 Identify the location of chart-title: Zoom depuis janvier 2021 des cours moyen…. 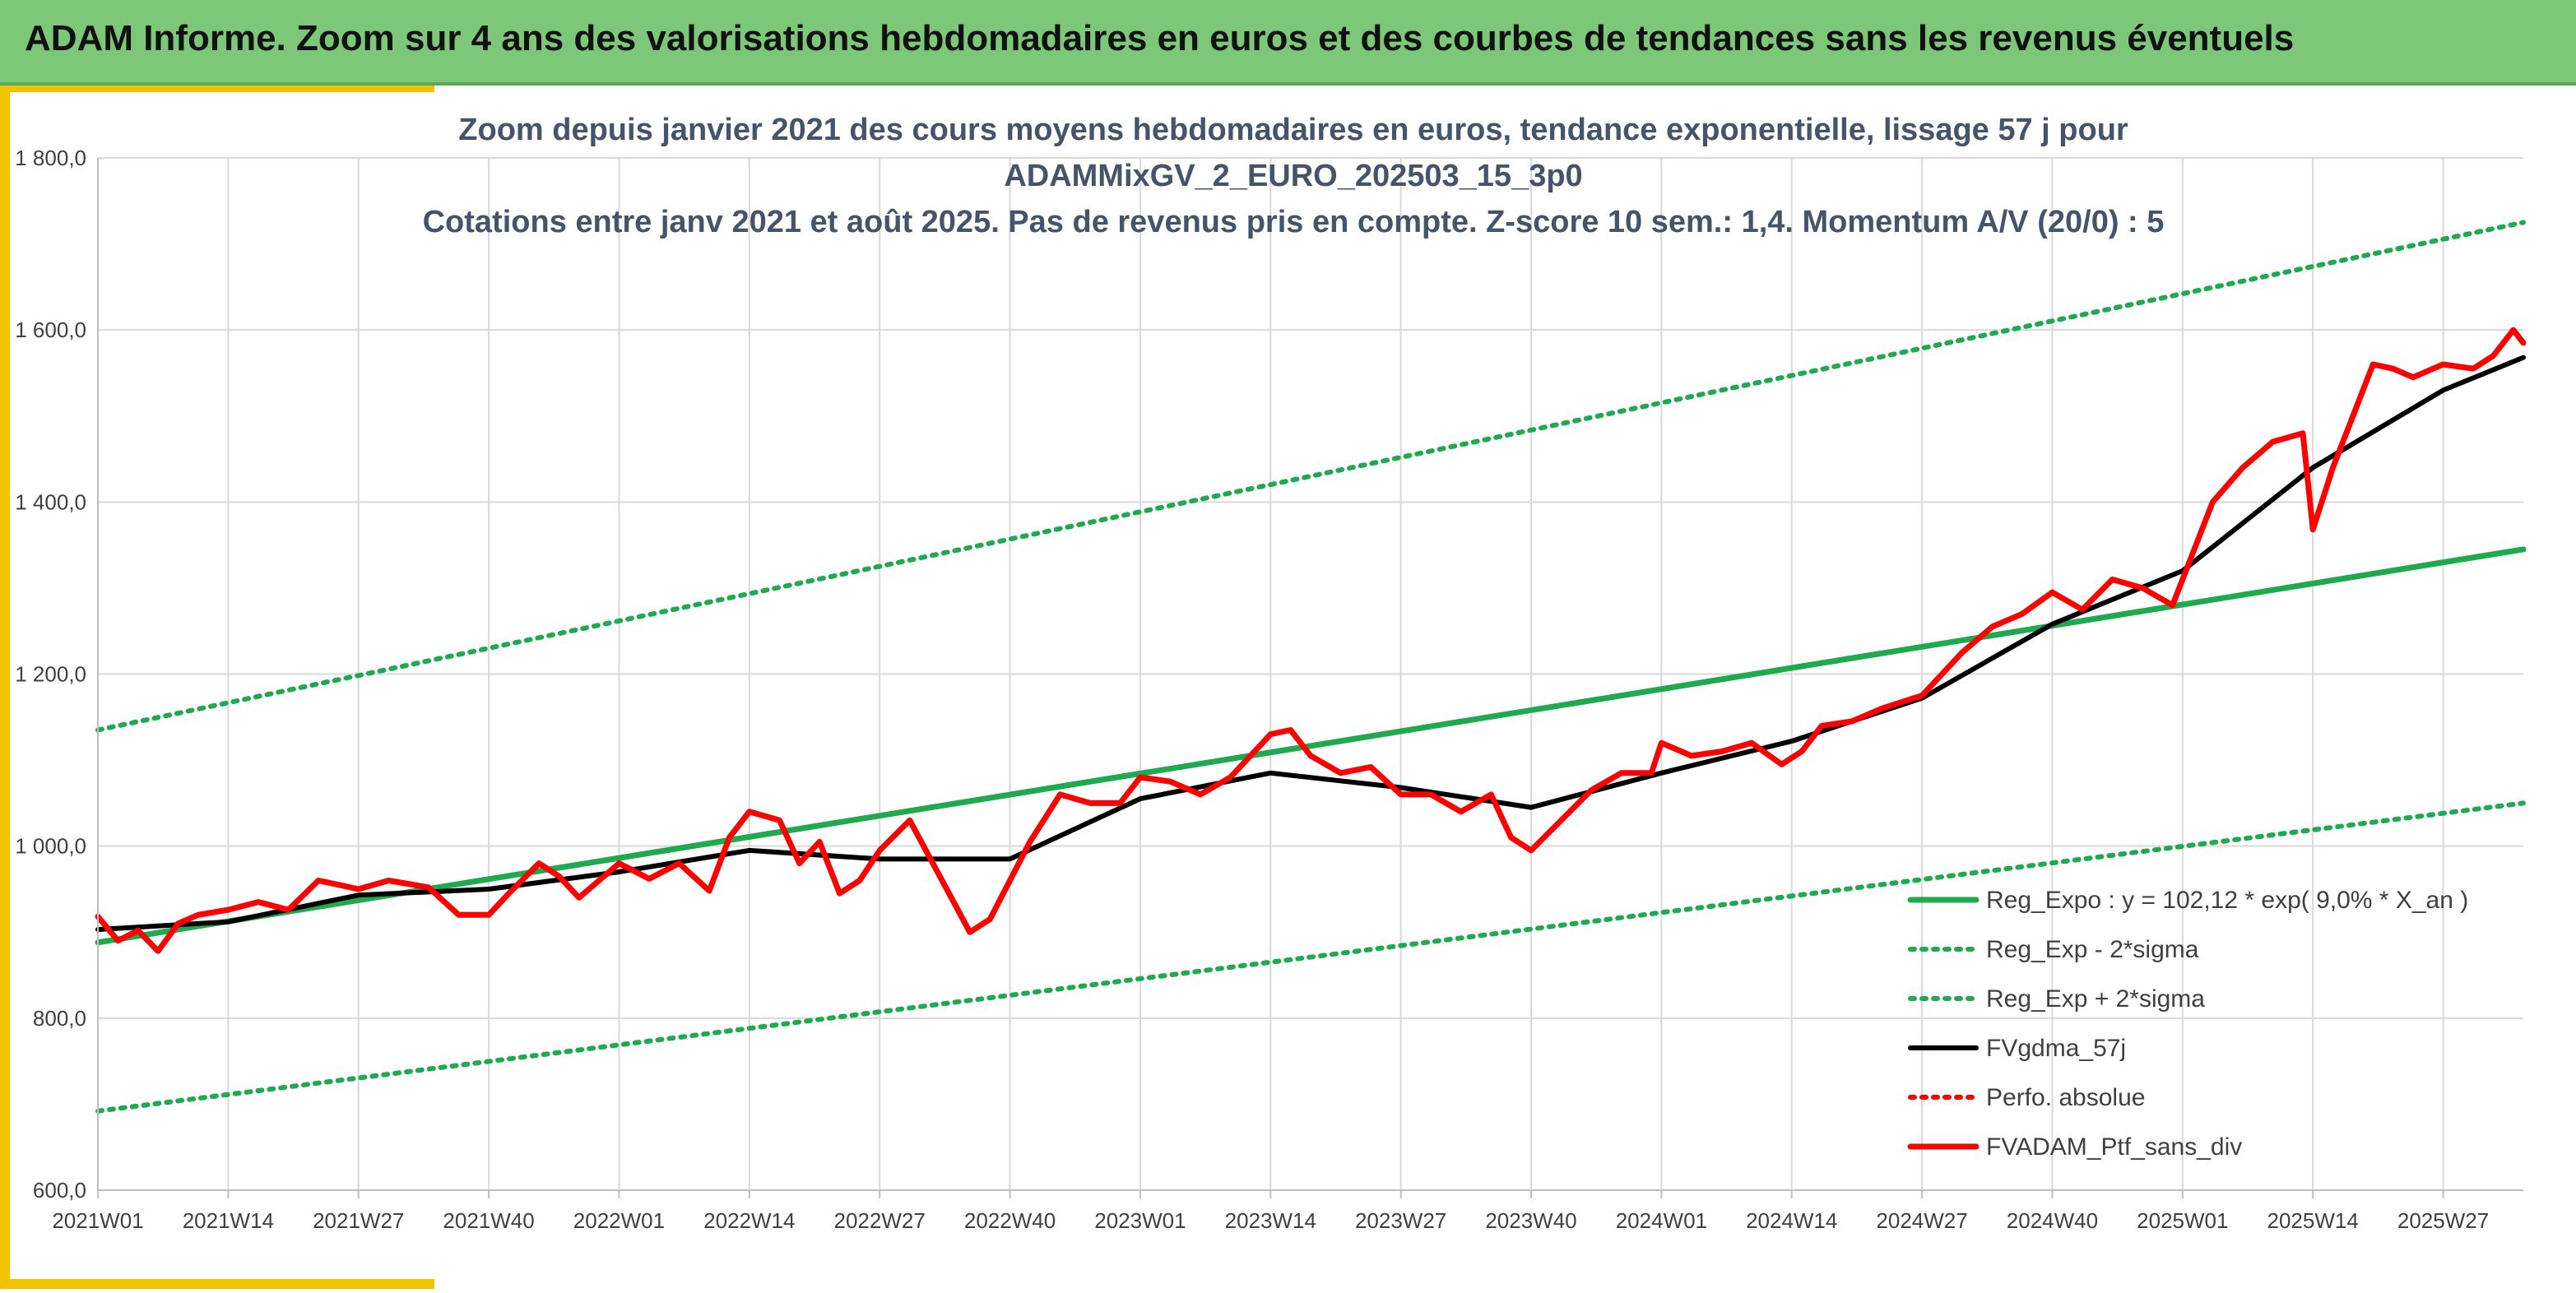
(1294, 176).